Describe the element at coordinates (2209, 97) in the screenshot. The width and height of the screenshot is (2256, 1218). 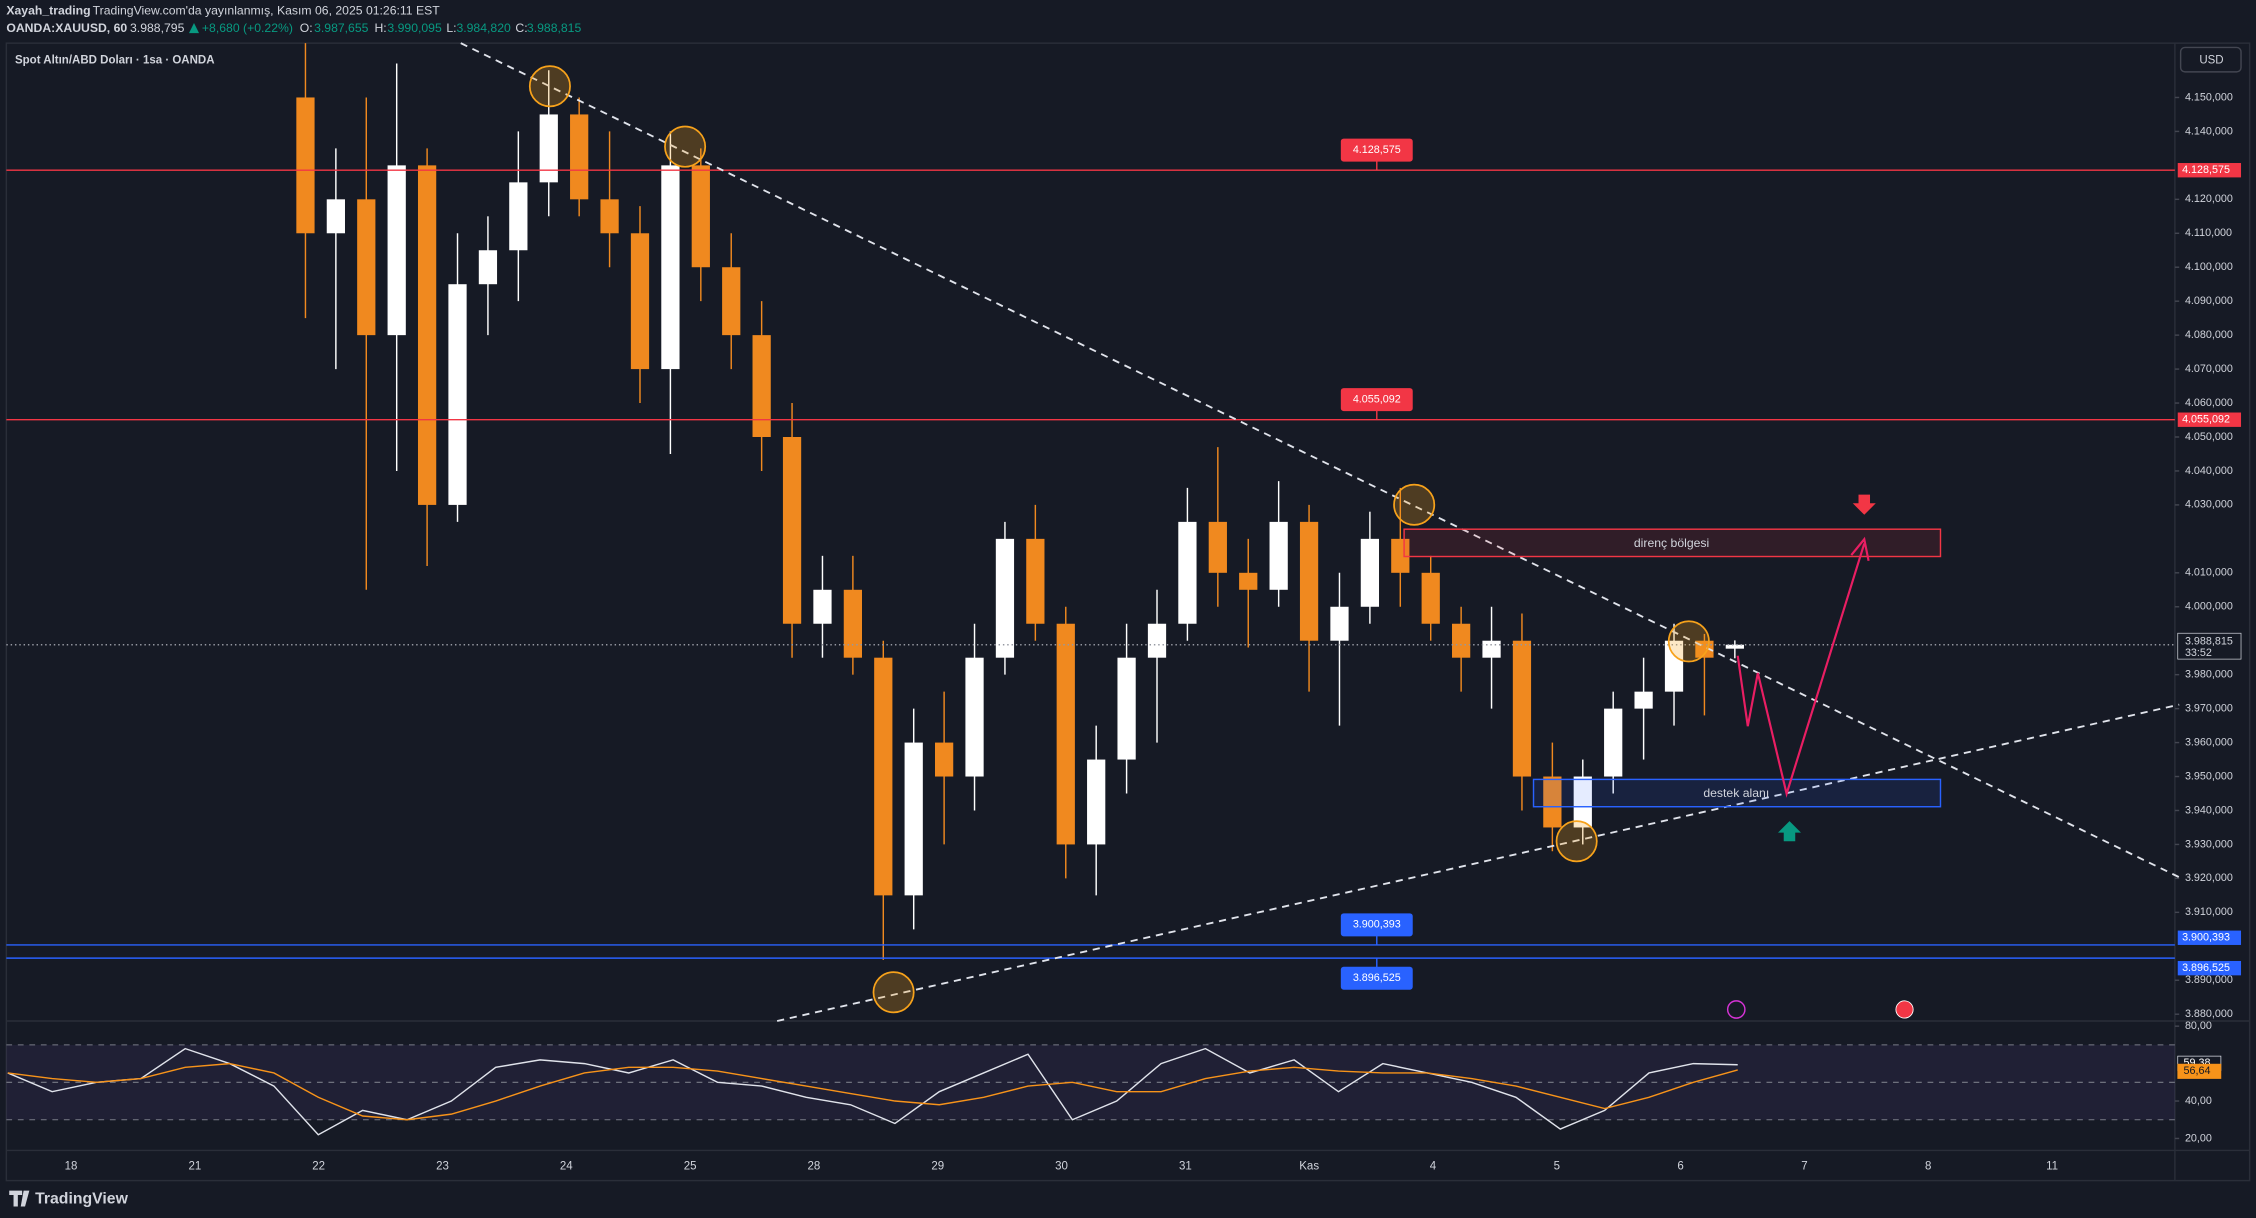
I see `y-tick-label: 4.150,000` at that location.